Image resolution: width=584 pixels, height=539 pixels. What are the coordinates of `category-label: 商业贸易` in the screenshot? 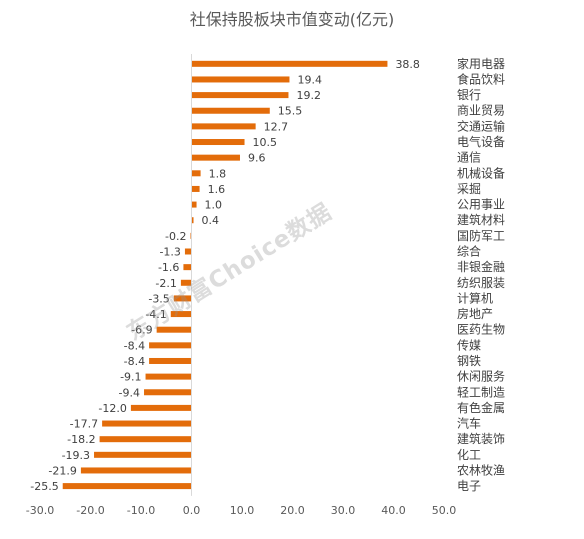 It's located at (481, 110).